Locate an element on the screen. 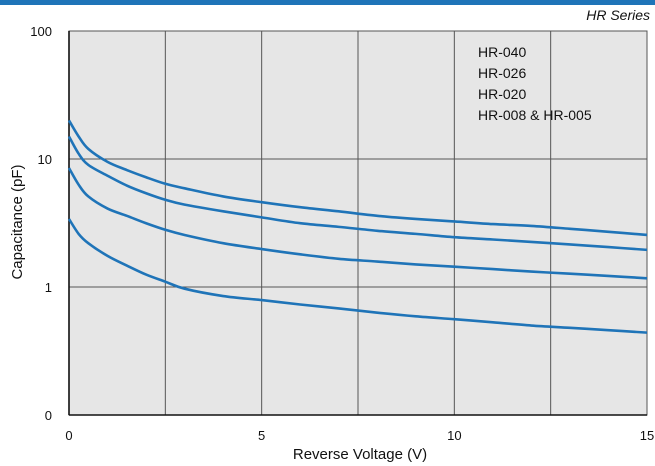  legend-label-4: HR-008 & HR-005 is located at coordinates (535, 115).